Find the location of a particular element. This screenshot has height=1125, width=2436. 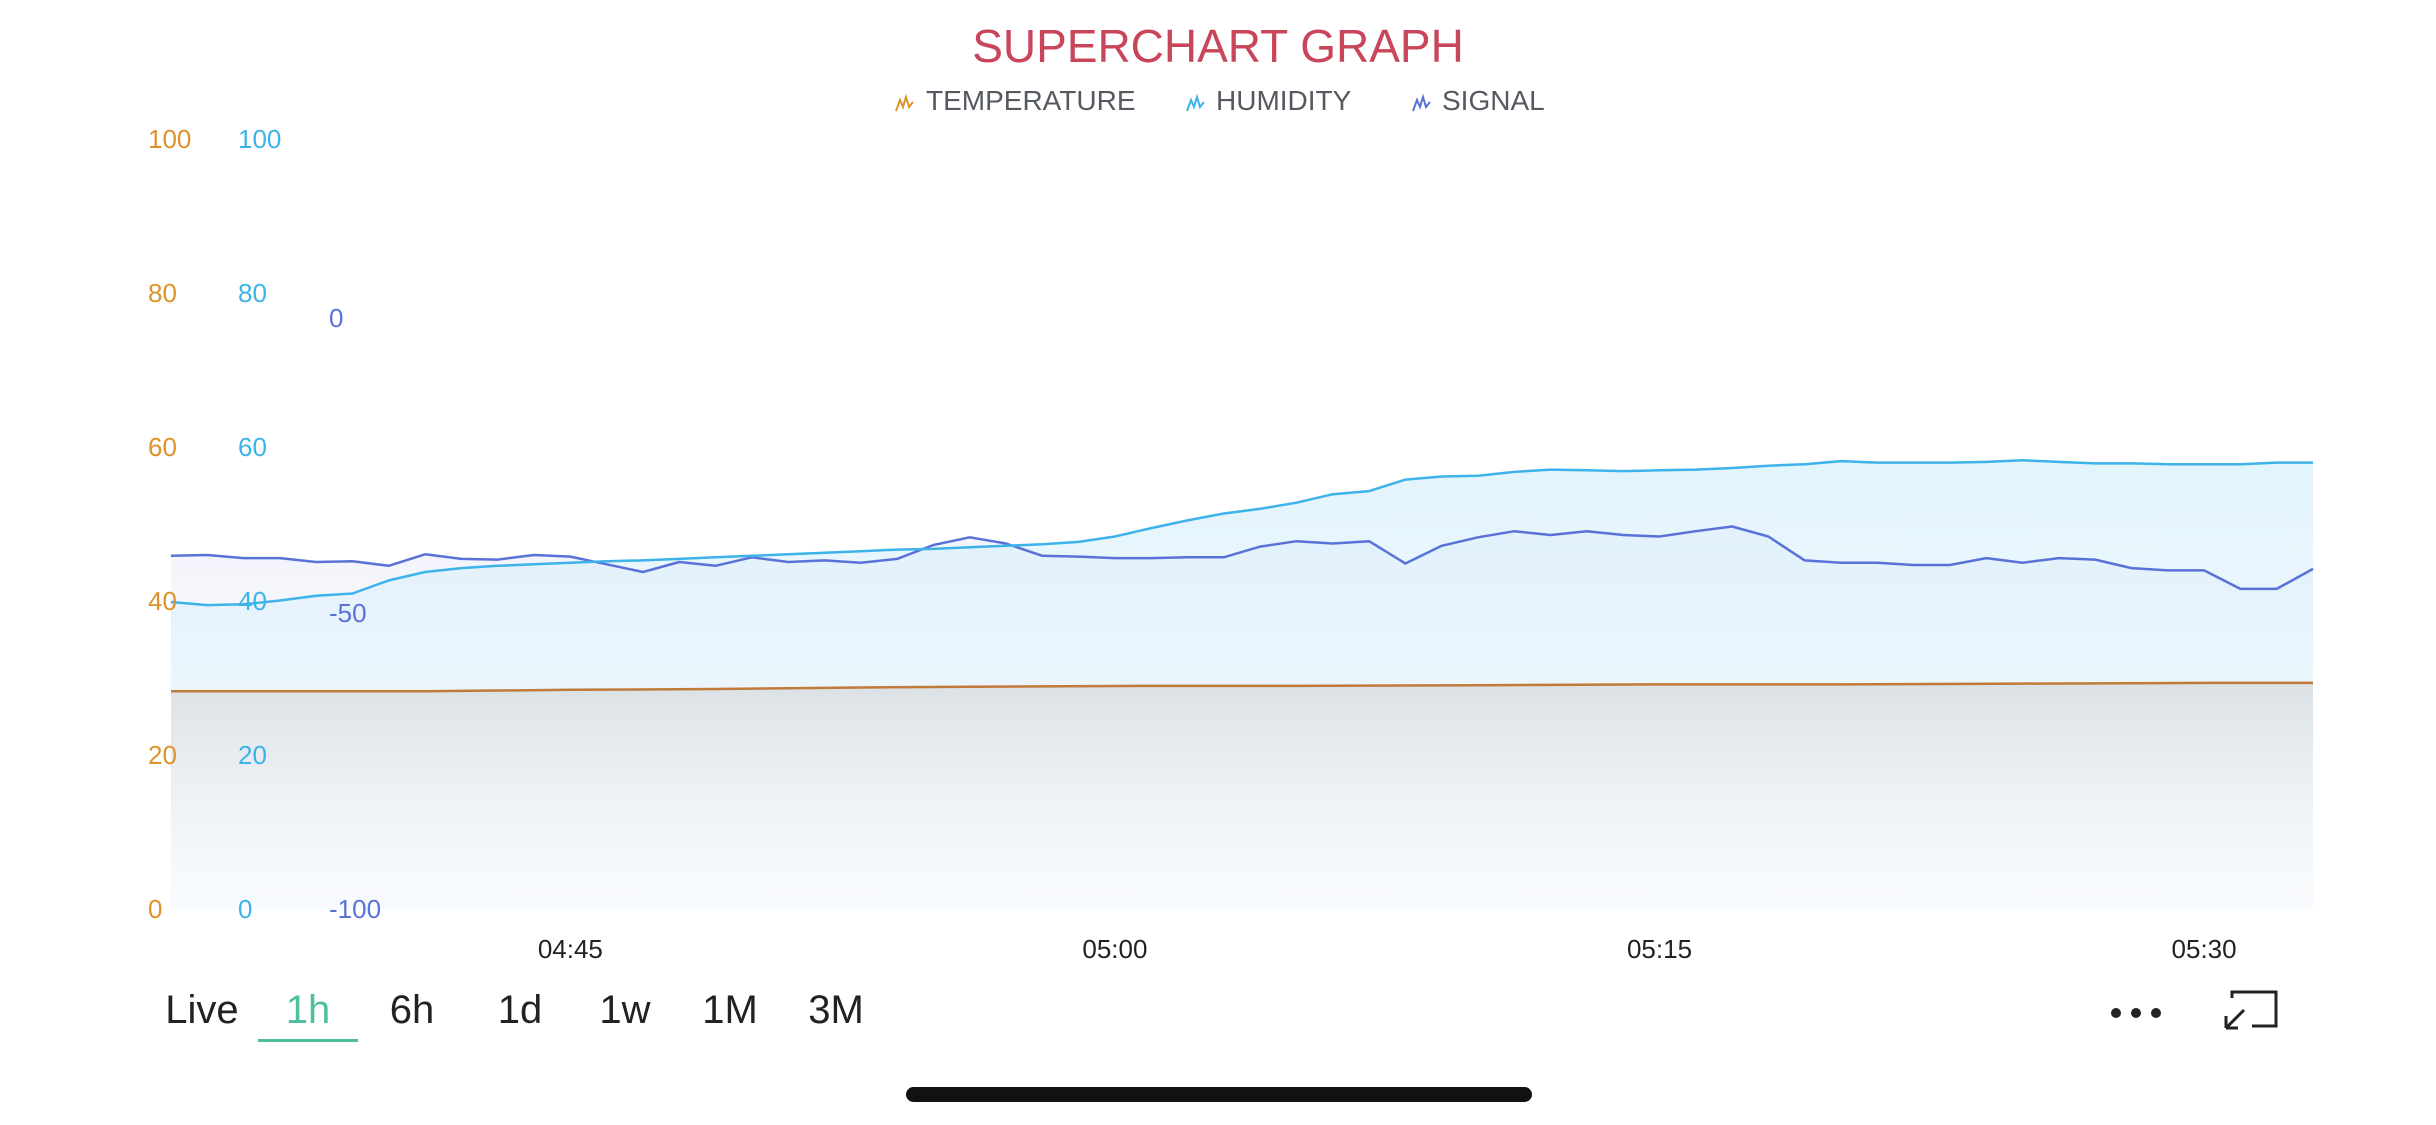

signal-tick-label: 0 is located at coordinates (336, 318).